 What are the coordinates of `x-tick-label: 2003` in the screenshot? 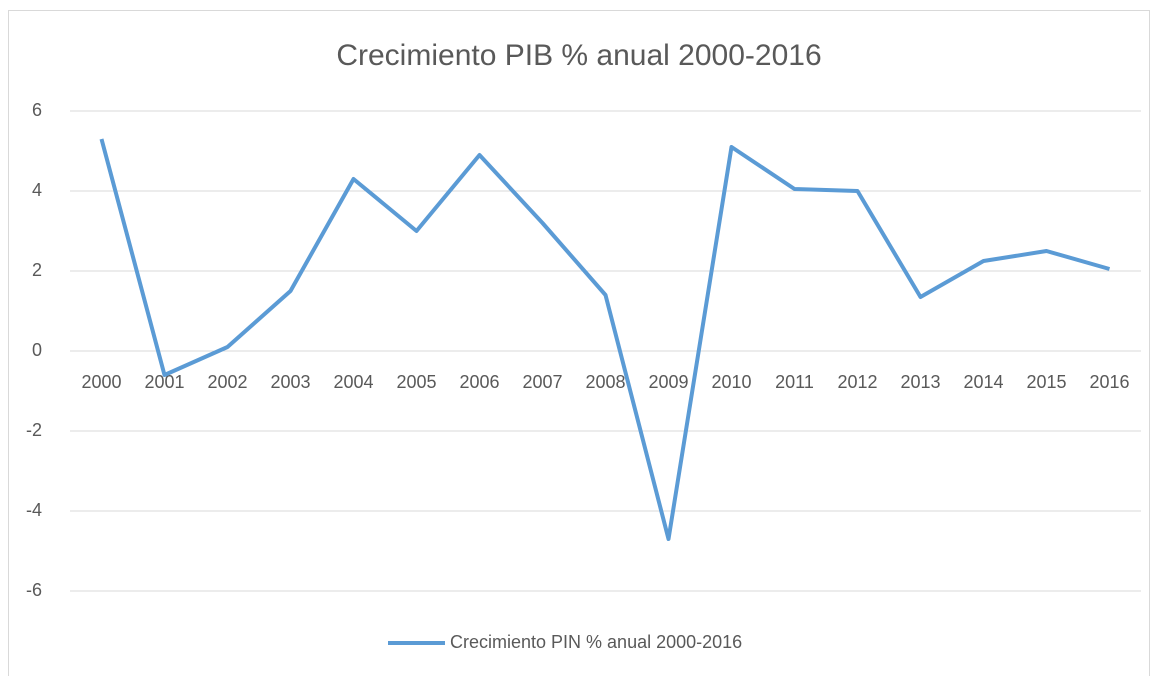 It's located at (290, 382).